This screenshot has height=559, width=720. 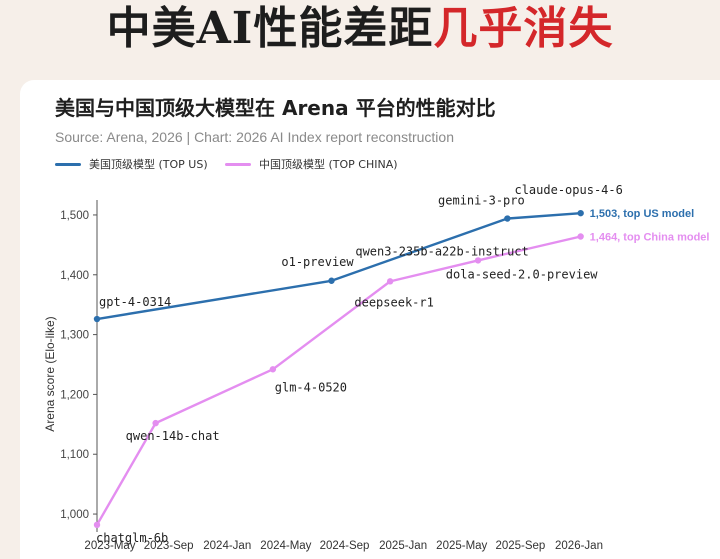 I want to click on model-label: dola-seed-2.0-preview, so click(x=522, y=274).